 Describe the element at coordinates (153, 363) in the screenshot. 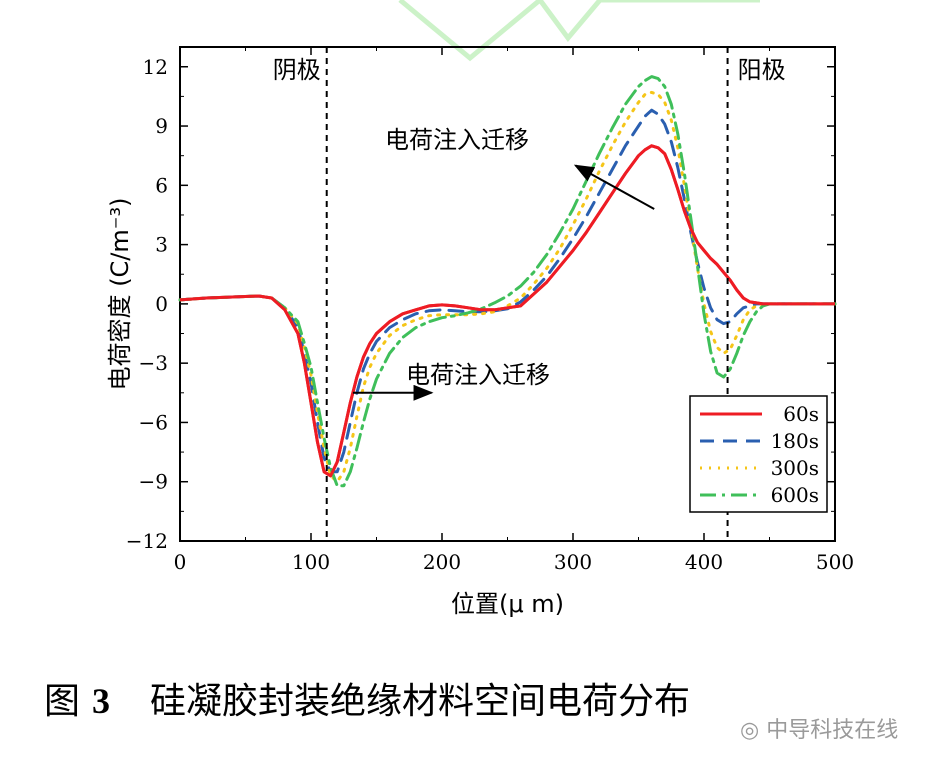

I see `y-tick-label: −3` at that location.